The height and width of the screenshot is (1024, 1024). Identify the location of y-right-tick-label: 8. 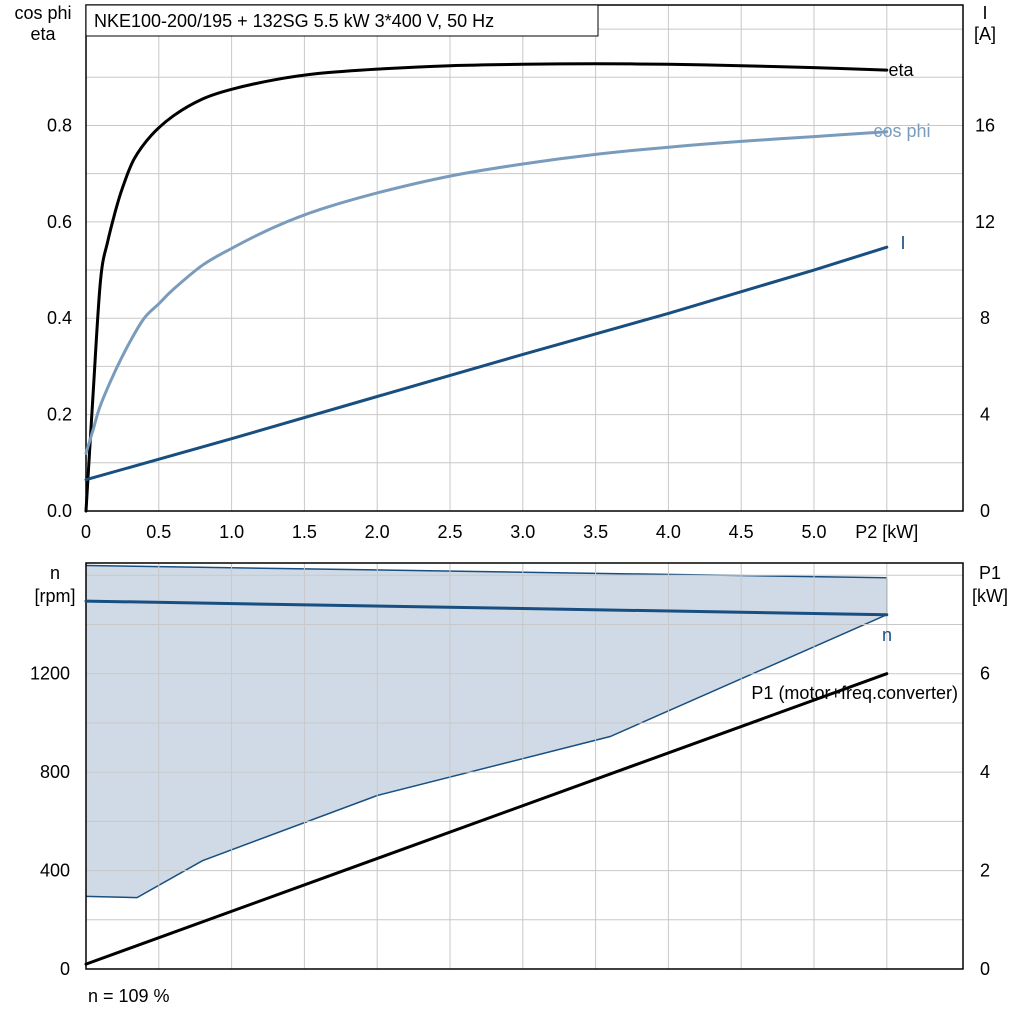
(985, 318).